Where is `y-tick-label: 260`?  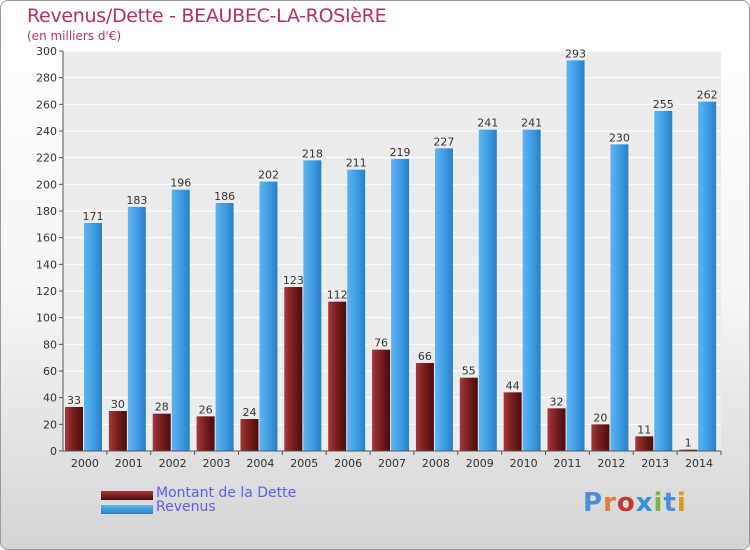
y-tick-label: 260 is located at coordinates (46, 104).